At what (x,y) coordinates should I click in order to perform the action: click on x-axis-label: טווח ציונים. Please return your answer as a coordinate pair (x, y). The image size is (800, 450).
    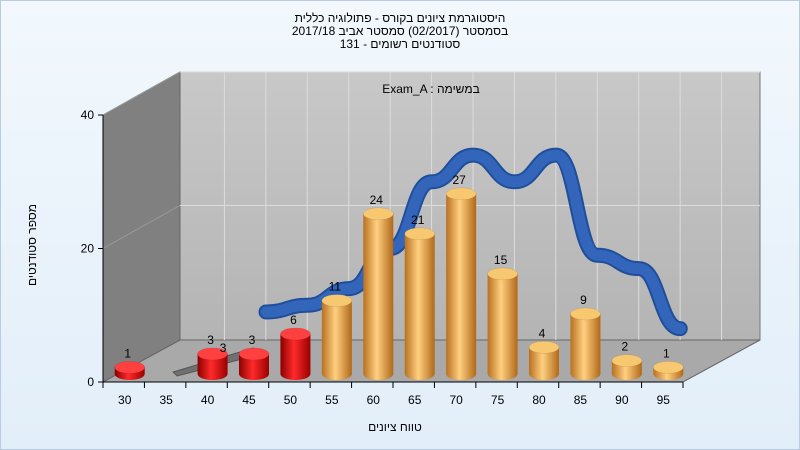
    Looking at the image, I should click on (395, 427).